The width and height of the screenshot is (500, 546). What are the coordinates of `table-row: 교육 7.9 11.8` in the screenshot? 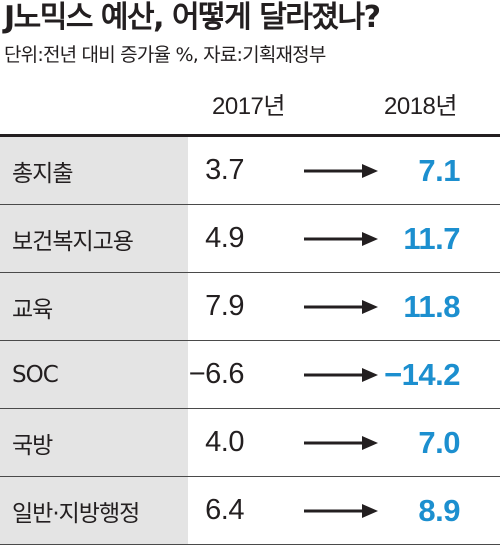 It's located at (250, 307).